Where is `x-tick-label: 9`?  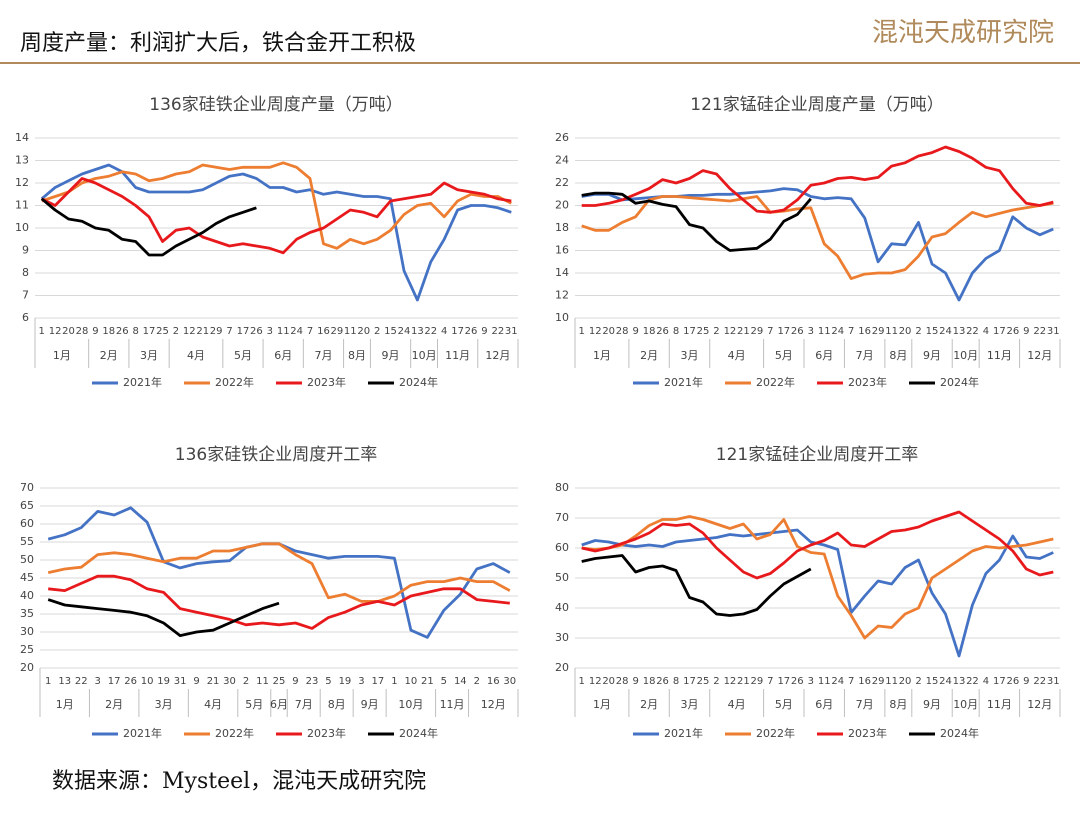 x-tick-label: 9 is located at coordinates (635, 681).